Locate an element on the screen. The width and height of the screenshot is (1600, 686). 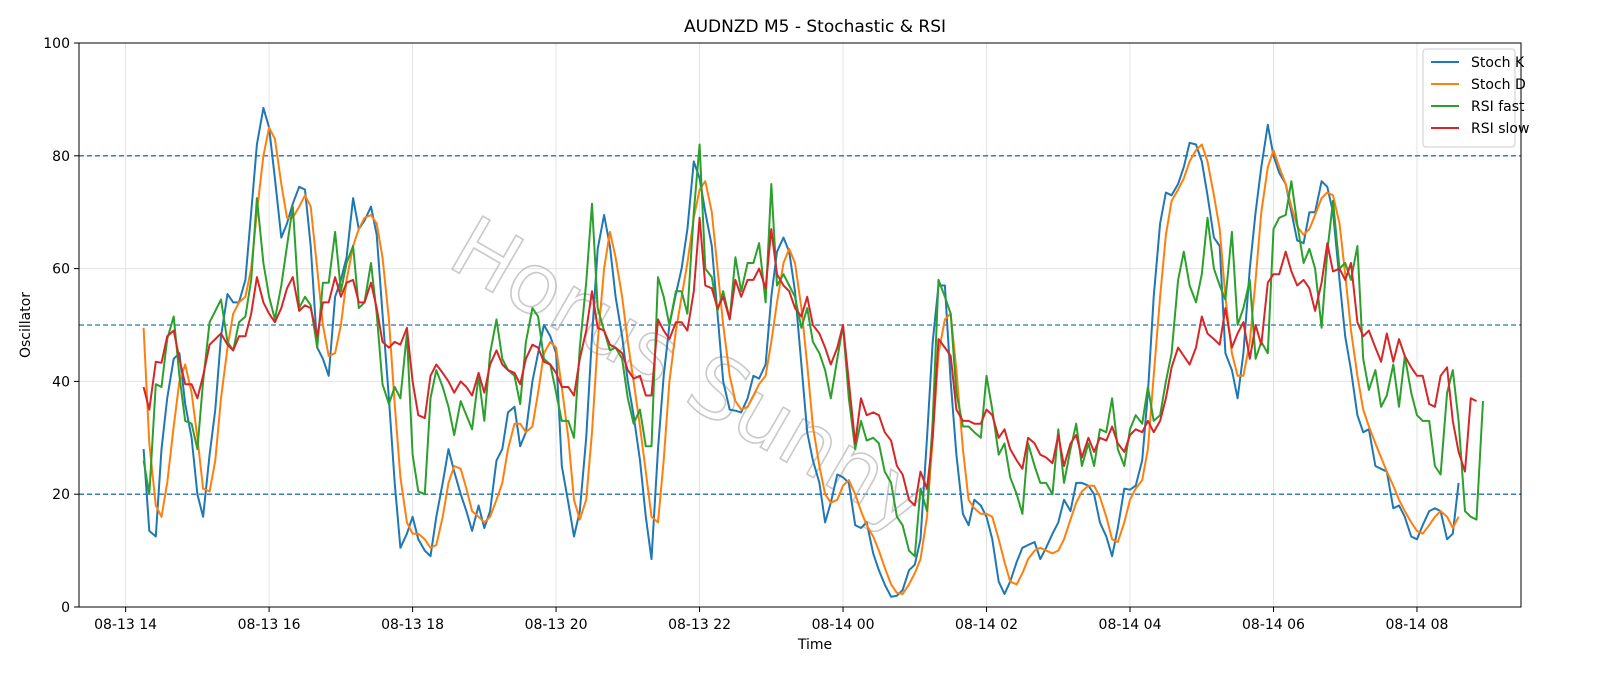
y-tick-label: 100 is located at coordinates (56, 44).